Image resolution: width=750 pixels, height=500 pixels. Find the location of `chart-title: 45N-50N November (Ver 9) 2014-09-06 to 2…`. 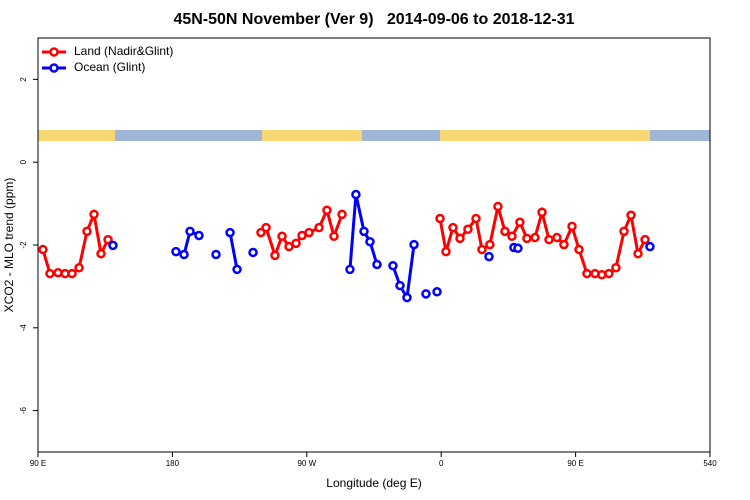

chart-title: 45N-50N November (Ver 9) 2014-09-06 to 2… is located at coordinates (373, 19).